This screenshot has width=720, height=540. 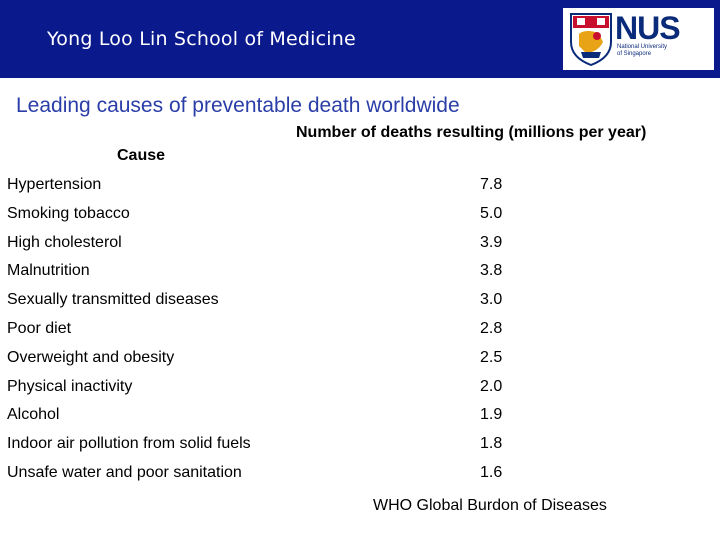 What do you see at coordinates (491, 271) in the screenshot?
I see `value-cell: 3.8` at bounding box center [491, 271].